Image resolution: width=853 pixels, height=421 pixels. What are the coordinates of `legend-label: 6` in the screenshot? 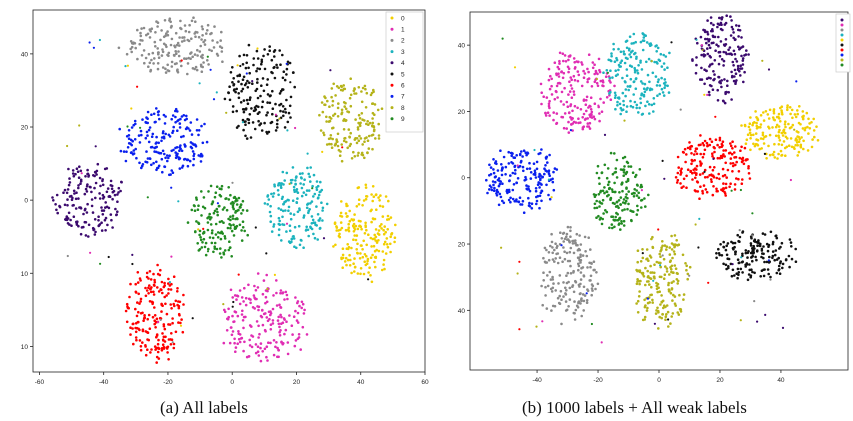 It's located at (403, 86).